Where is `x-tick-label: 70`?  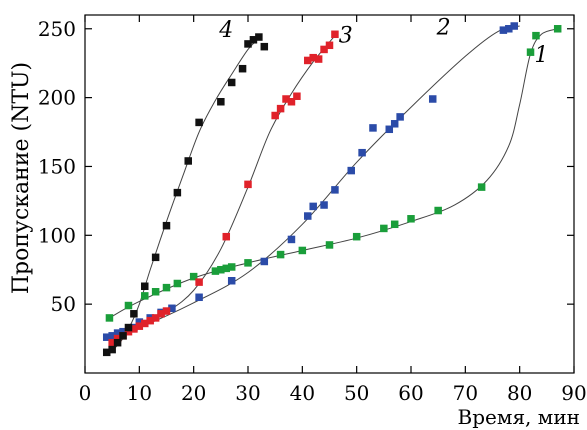 x-tick-label: 70 is located at coordinates (465, 393).